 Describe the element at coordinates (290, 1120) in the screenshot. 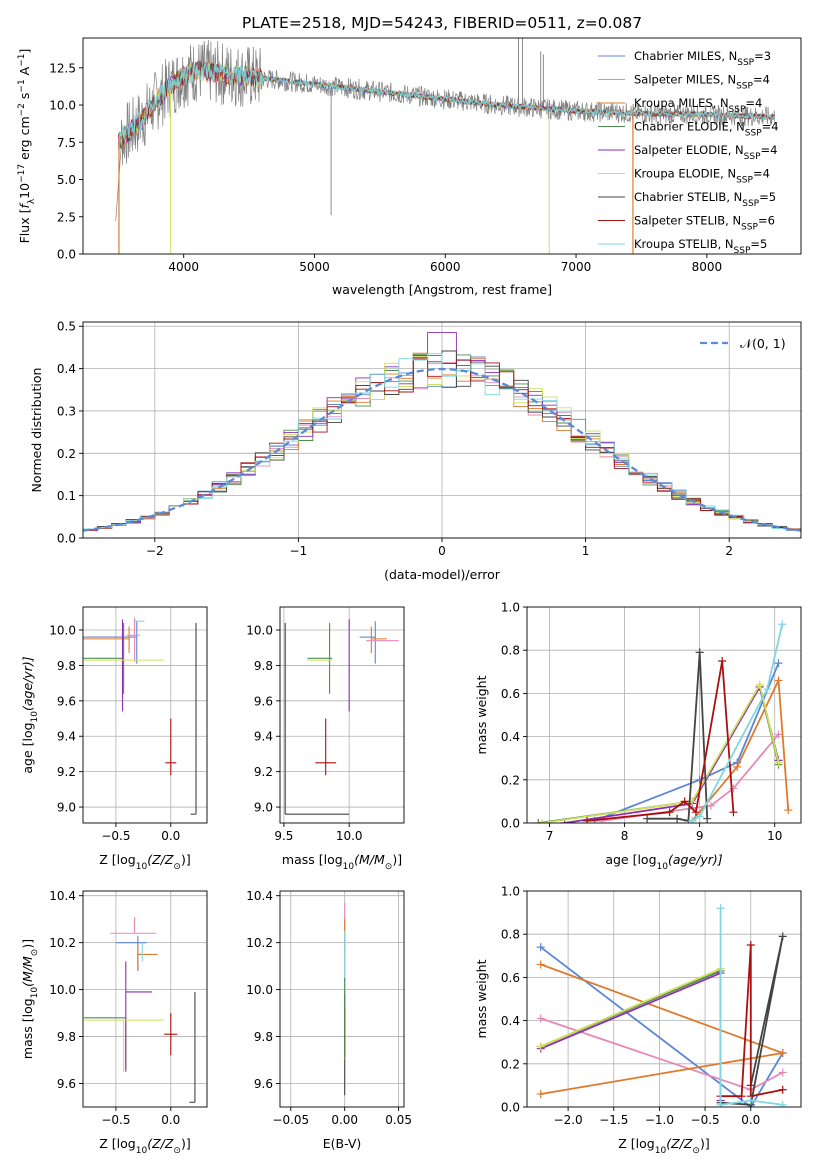

I see `x-tick-label: −0.05` at that location.